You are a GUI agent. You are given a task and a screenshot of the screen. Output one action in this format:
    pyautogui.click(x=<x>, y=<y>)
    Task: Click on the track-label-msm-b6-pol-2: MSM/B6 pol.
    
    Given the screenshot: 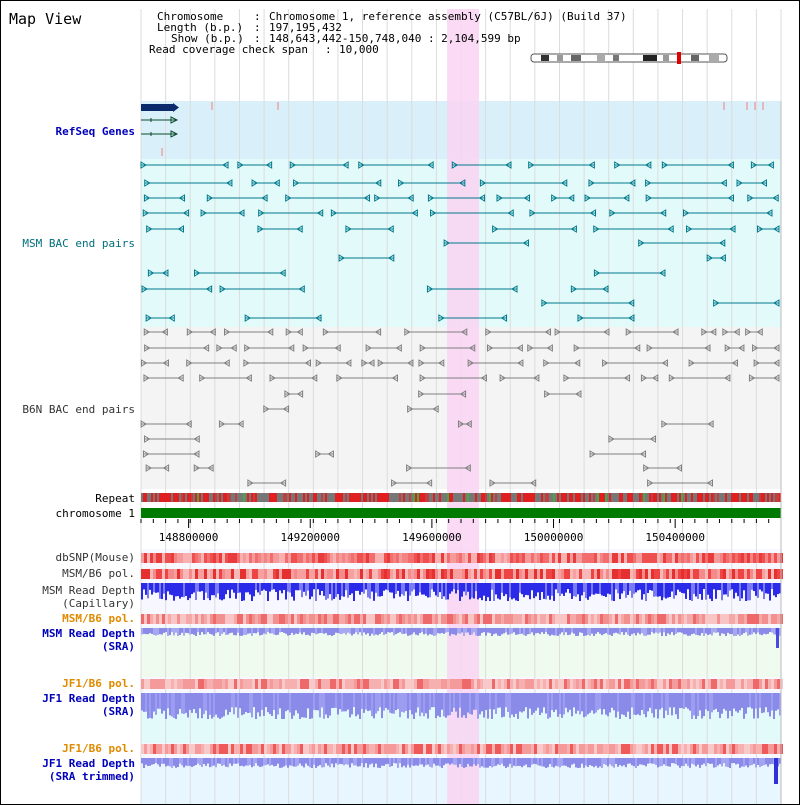 What is the action you would take?
    pyautogui.click(x=98, y=618)
    